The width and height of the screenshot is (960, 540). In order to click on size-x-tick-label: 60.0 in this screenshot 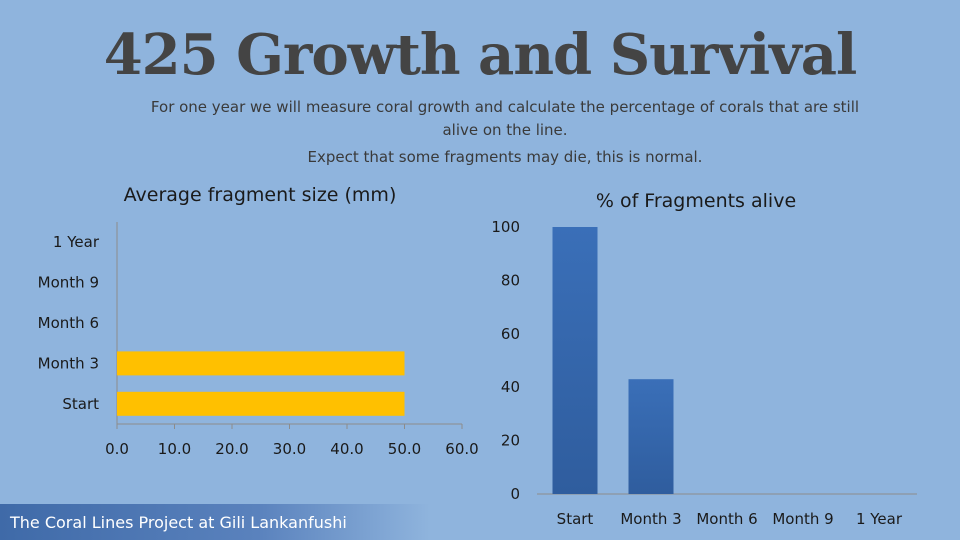, I will do `click(461, 449)`.